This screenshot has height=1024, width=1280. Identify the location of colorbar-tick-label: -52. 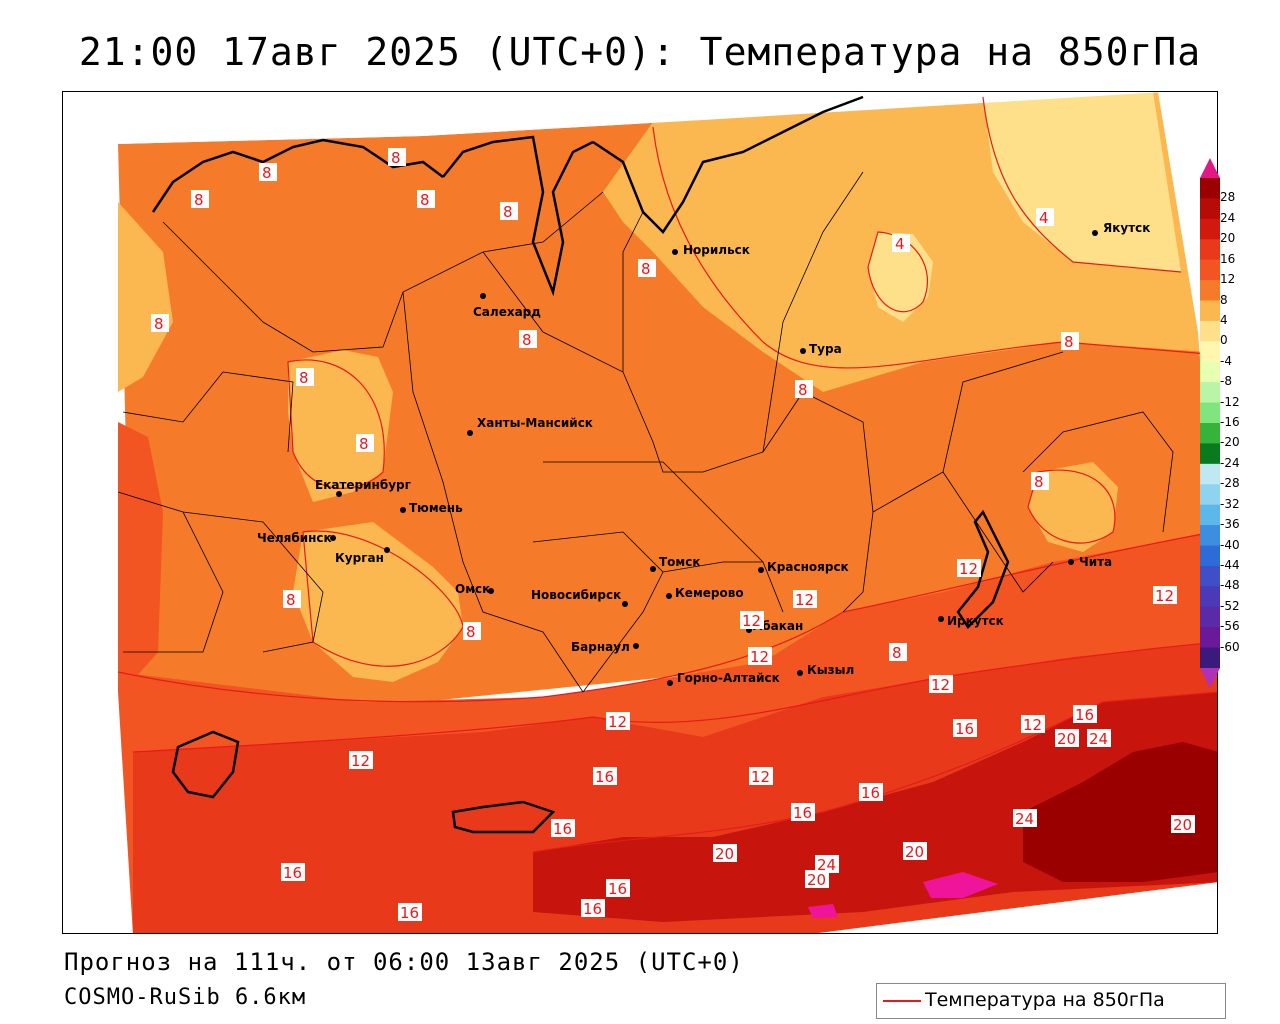
(1230, 605).